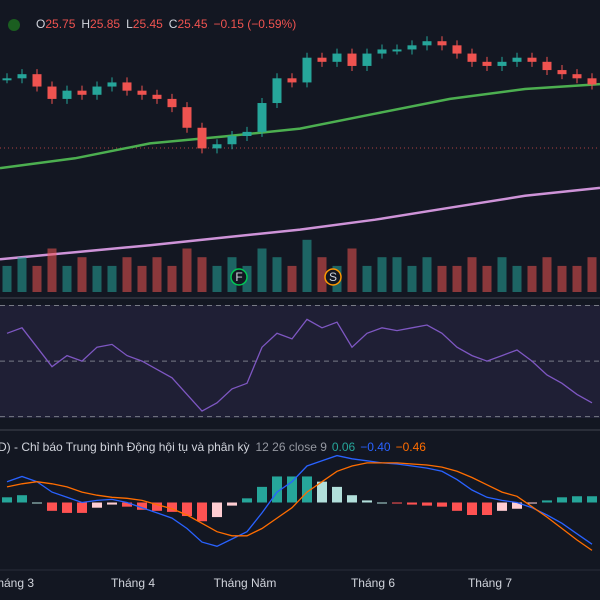 The width and height of the screenshot is (600, 600). I want to click on ohlc-value: 25.75, so click(60, 24).